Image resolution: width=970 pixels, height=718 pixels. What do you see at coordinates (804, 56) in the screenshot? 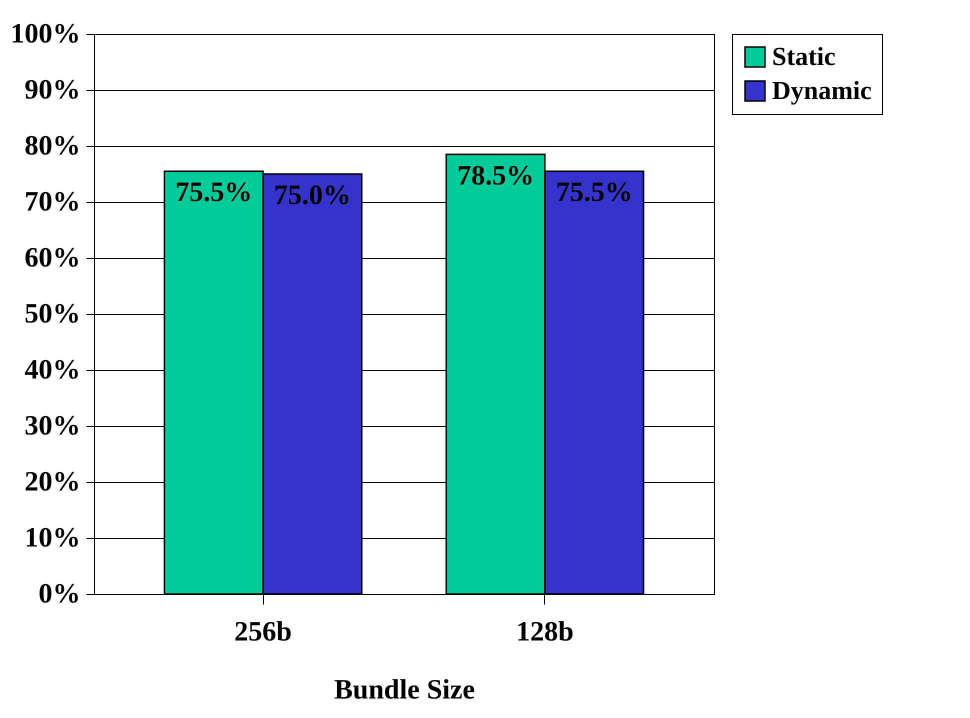
I see `legend-label: Static` at bounding box center [804, 56].